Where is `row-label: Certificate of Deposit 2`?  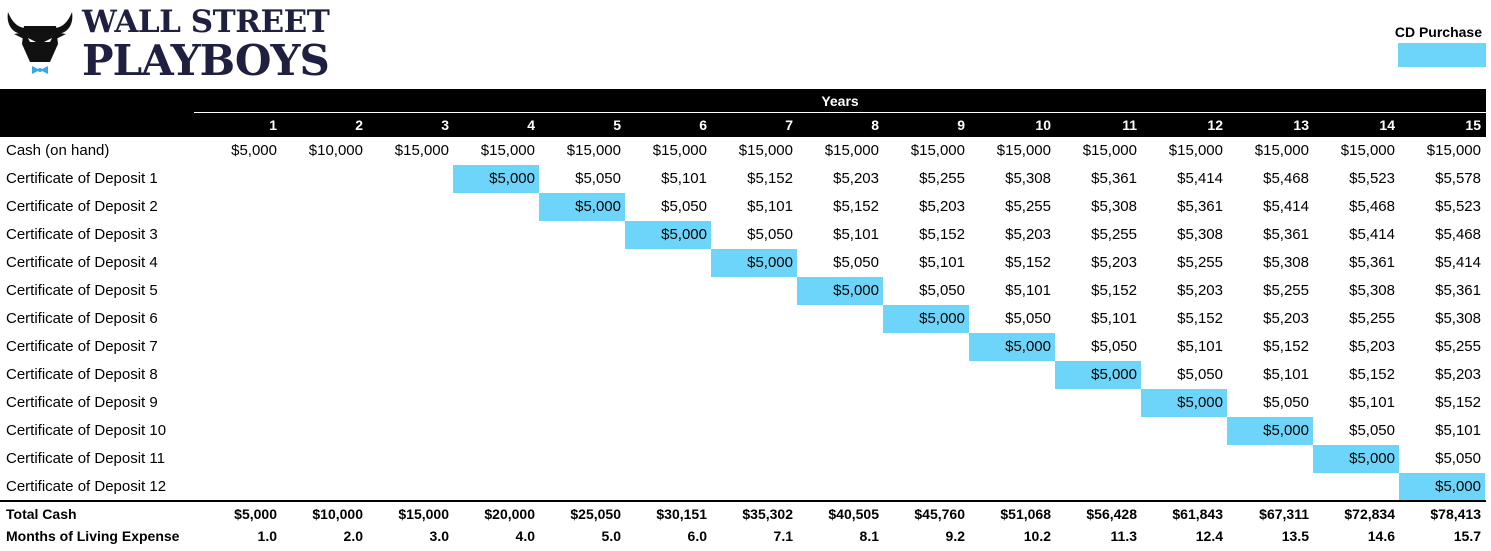
row-label: Certificate of Deposit 2 is located at coordinates (82, 206).